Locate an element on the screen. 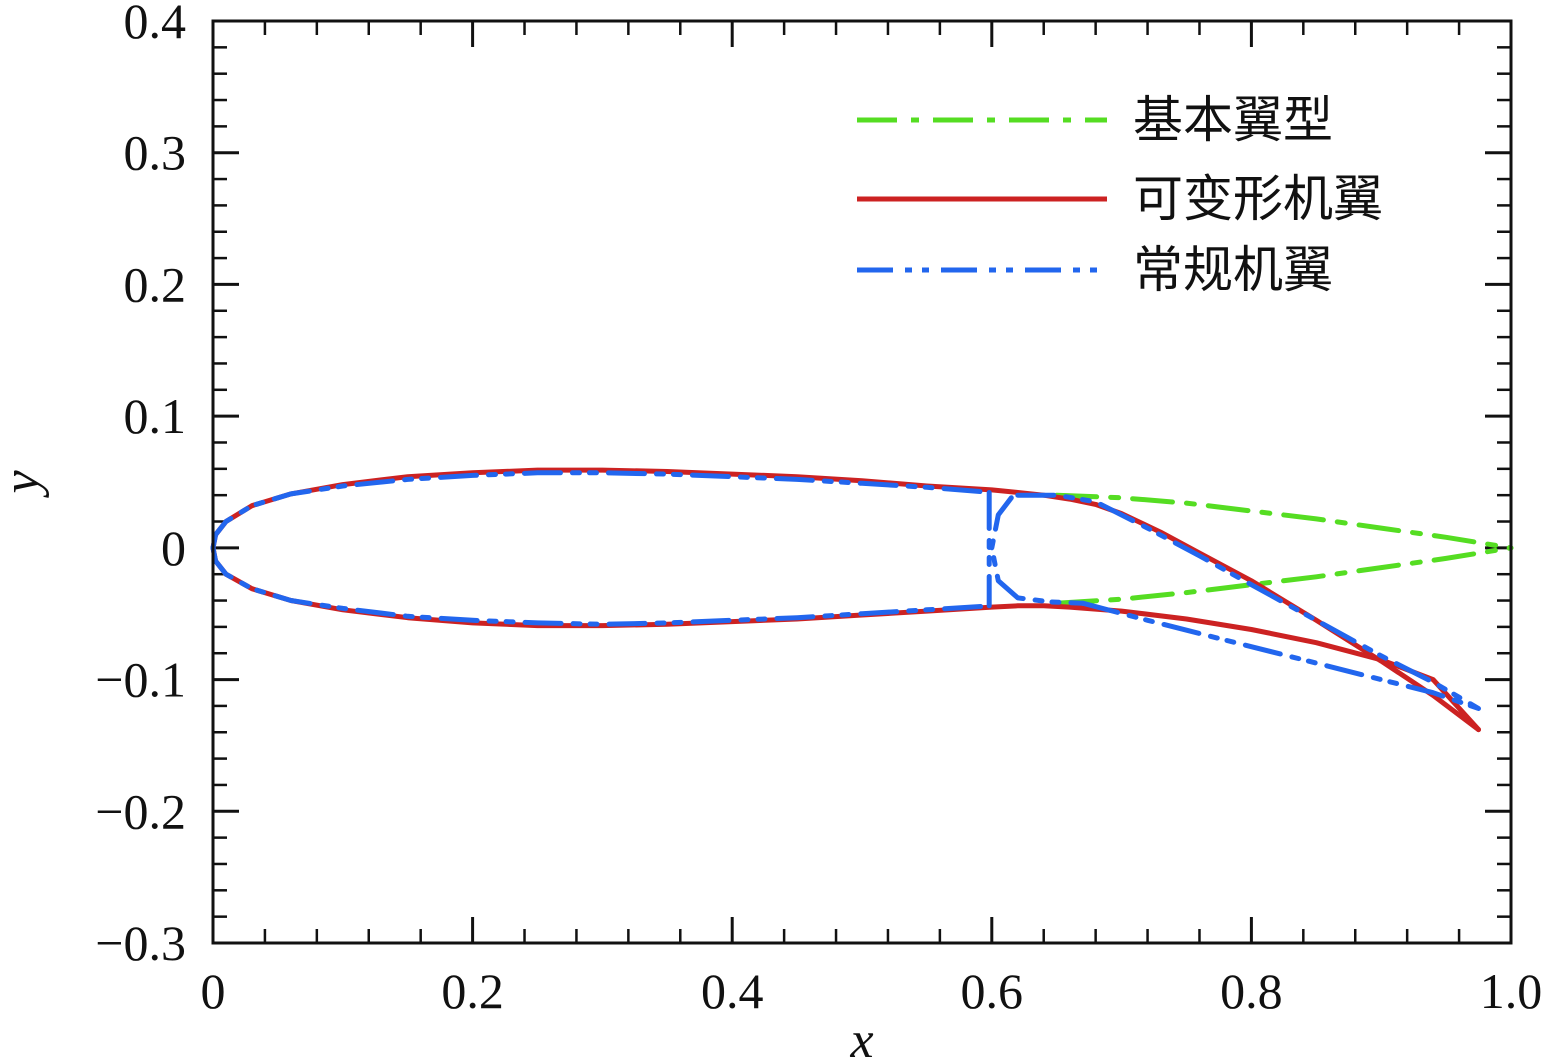  y-tick-label: −0.2 is located at coordinates (140, 811).